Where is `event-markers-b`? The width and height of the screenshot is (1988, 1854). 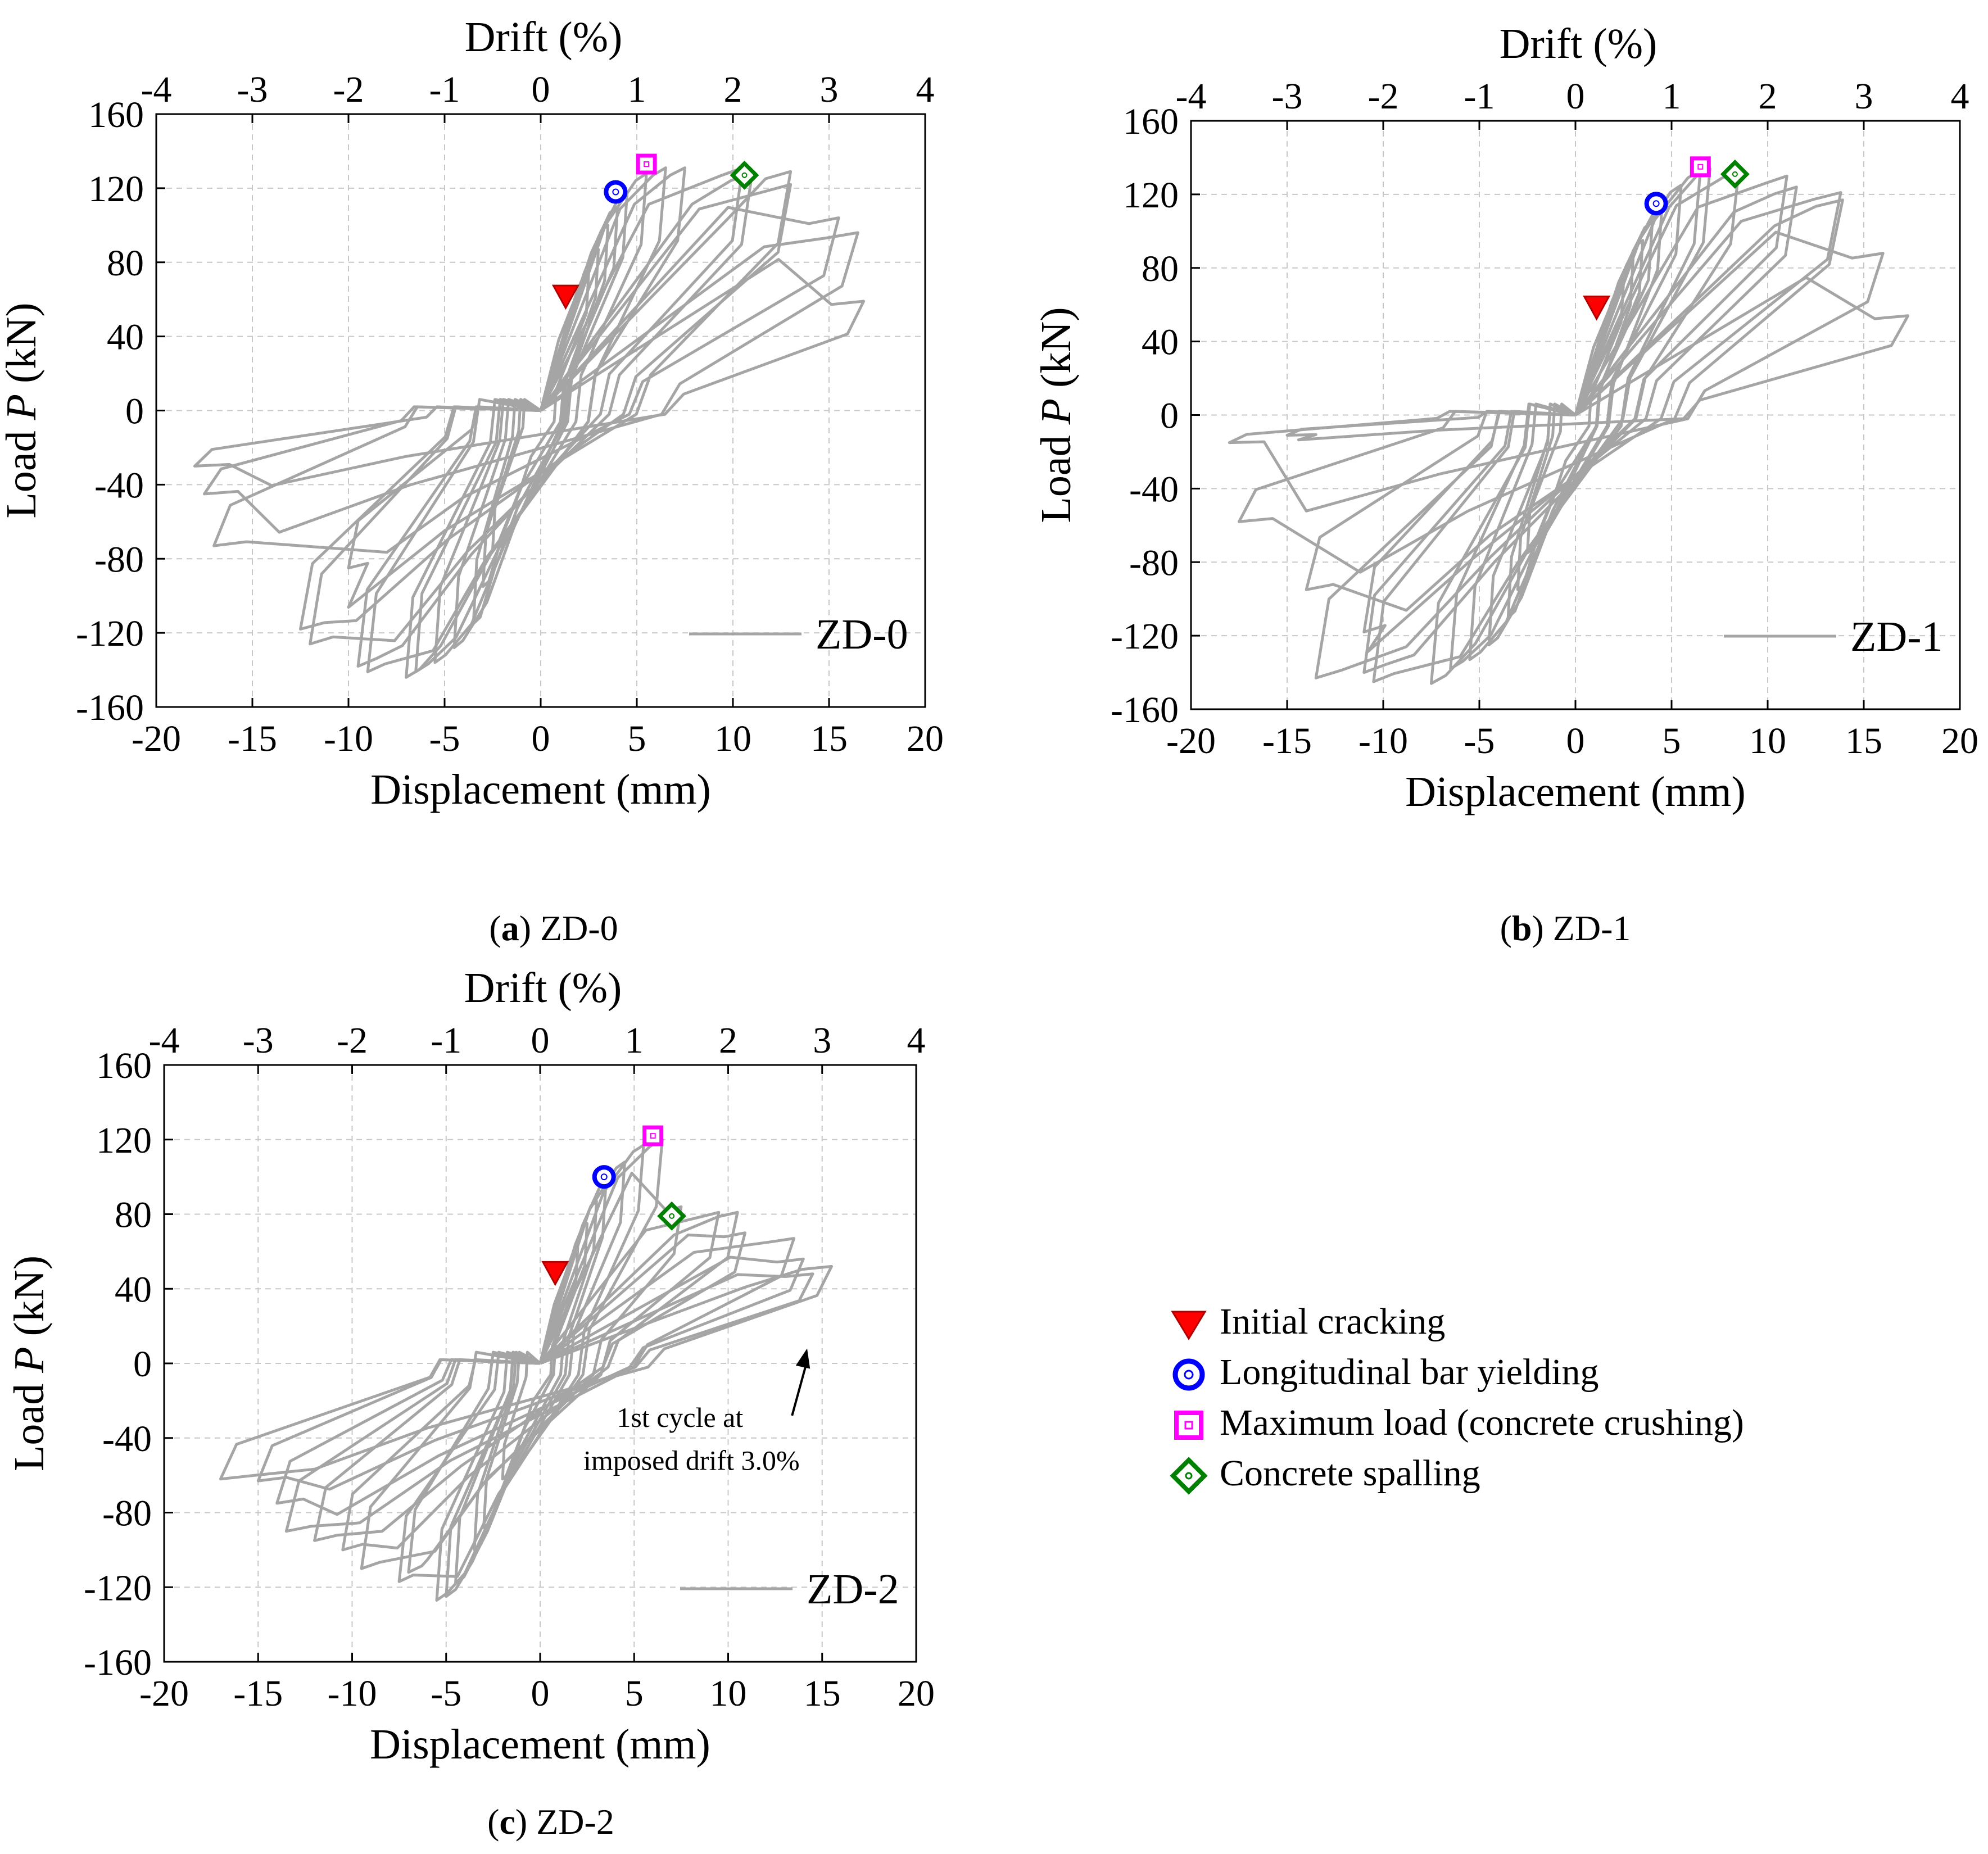 event-markers-b is located at coordinates (1667, 239).